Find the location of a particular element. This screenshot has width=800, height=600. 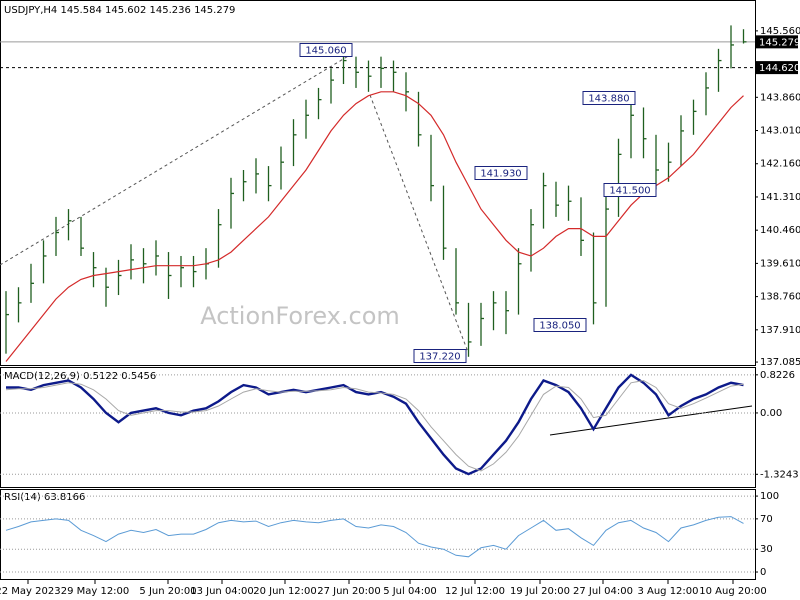

annotation: 138.050 is located at coordinates (559, 326).